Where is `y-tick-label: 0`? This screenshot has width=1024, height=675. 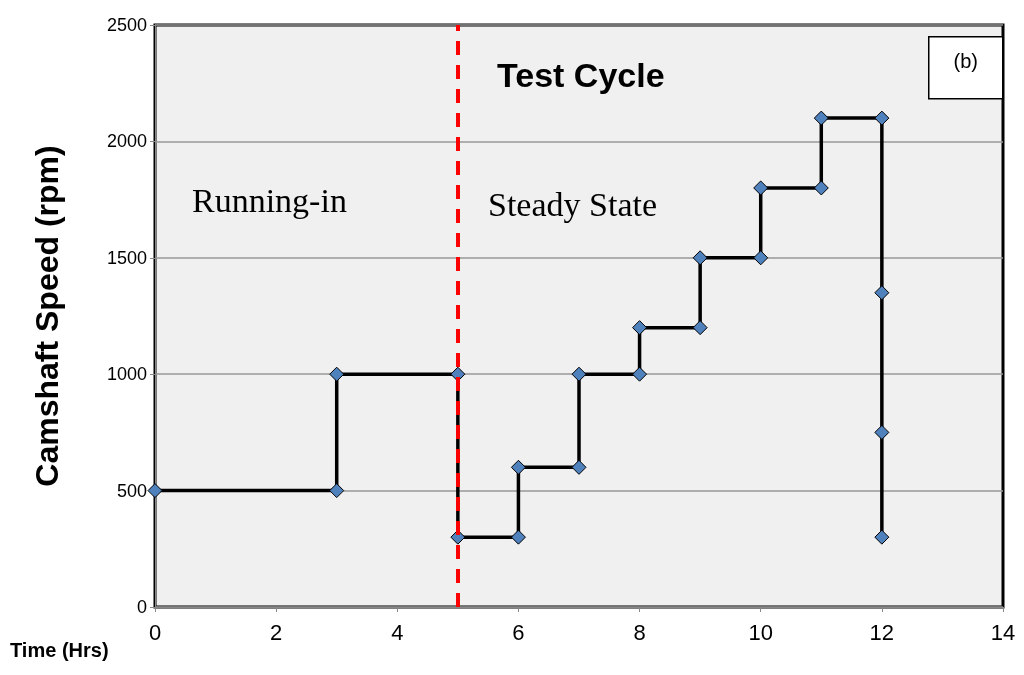 y-tick-label: 0 is located at coordinates (141, 607).